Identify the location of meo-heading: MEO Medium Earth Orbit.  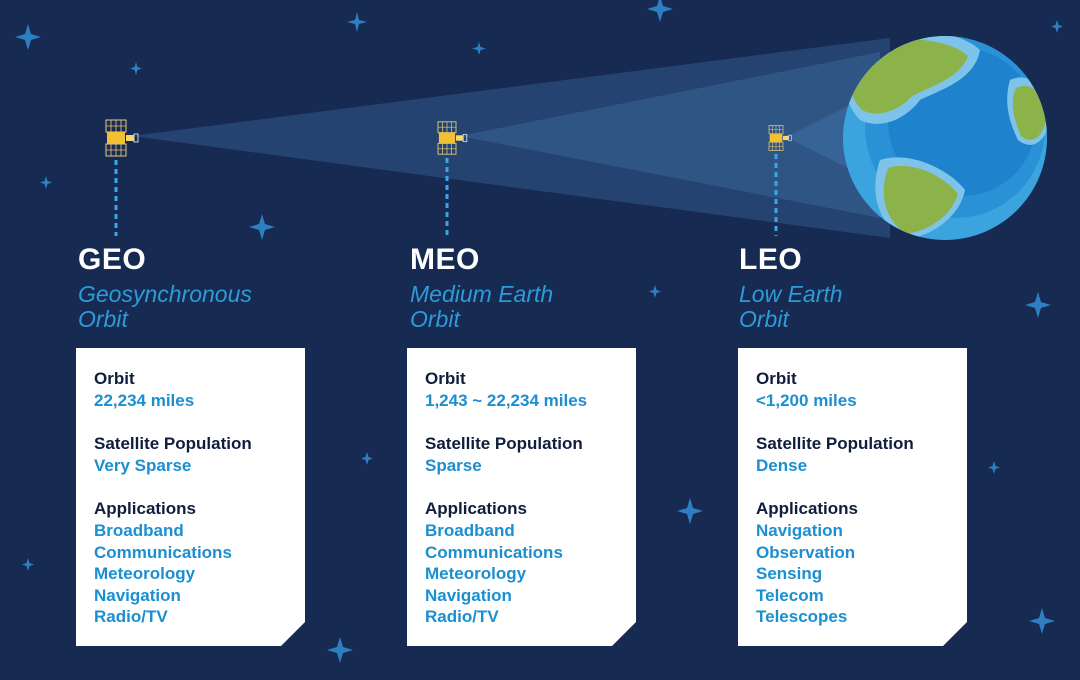
(530, 286).